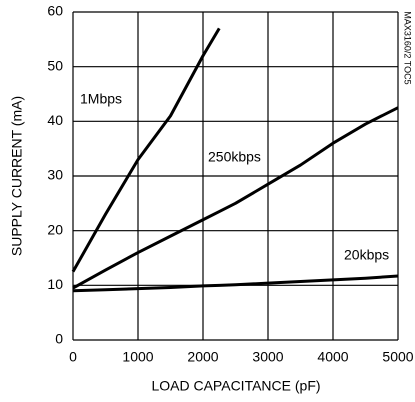 The height and width of the screenshot is (402, 415). Describe the element at coordinates (55, 229) in the screenshot. I see `y-tick-label: 20` at that location.